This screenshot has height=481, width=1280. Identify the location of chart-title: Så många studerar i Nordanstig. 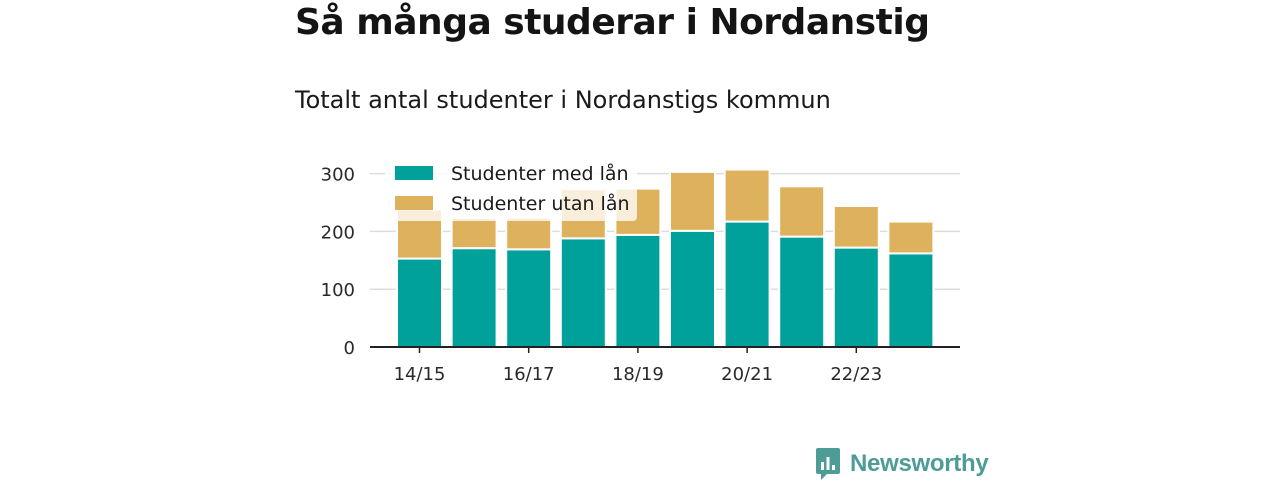
(612, 22).